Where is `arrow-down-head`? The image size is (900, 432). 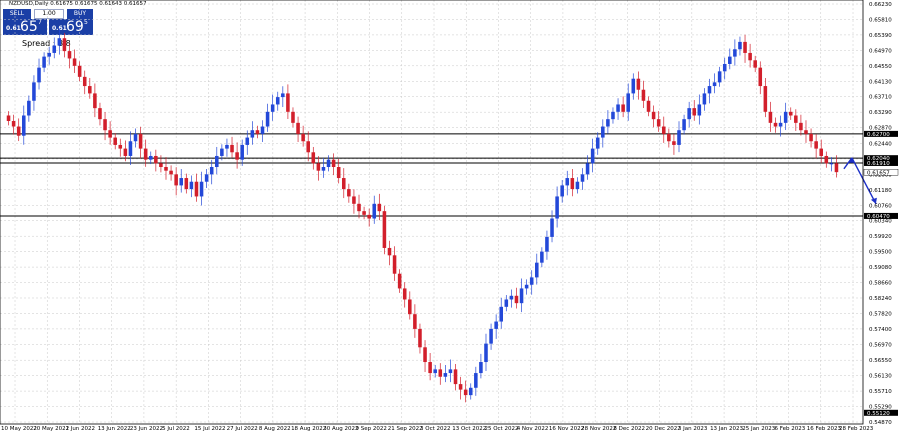 arrow-down-head is located at coordinates (873, 200).